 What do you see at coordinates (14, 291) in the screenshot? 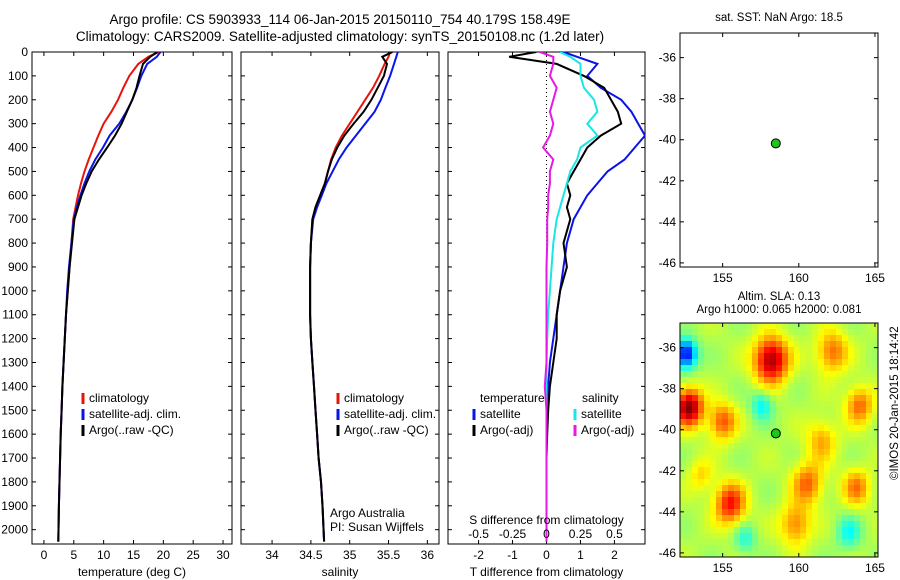
I see `y-tick-label: 1000` at bounding box center [14, 291].